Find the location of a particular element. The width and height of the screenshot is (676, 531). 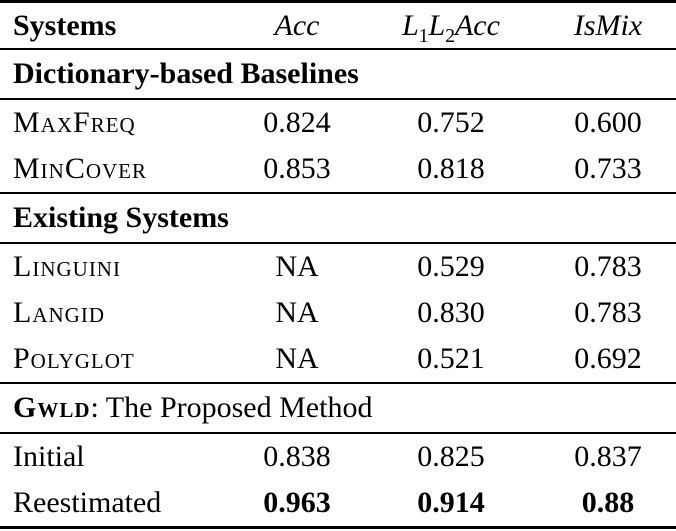

system-name: Initial is located at coordinates (49, 456).